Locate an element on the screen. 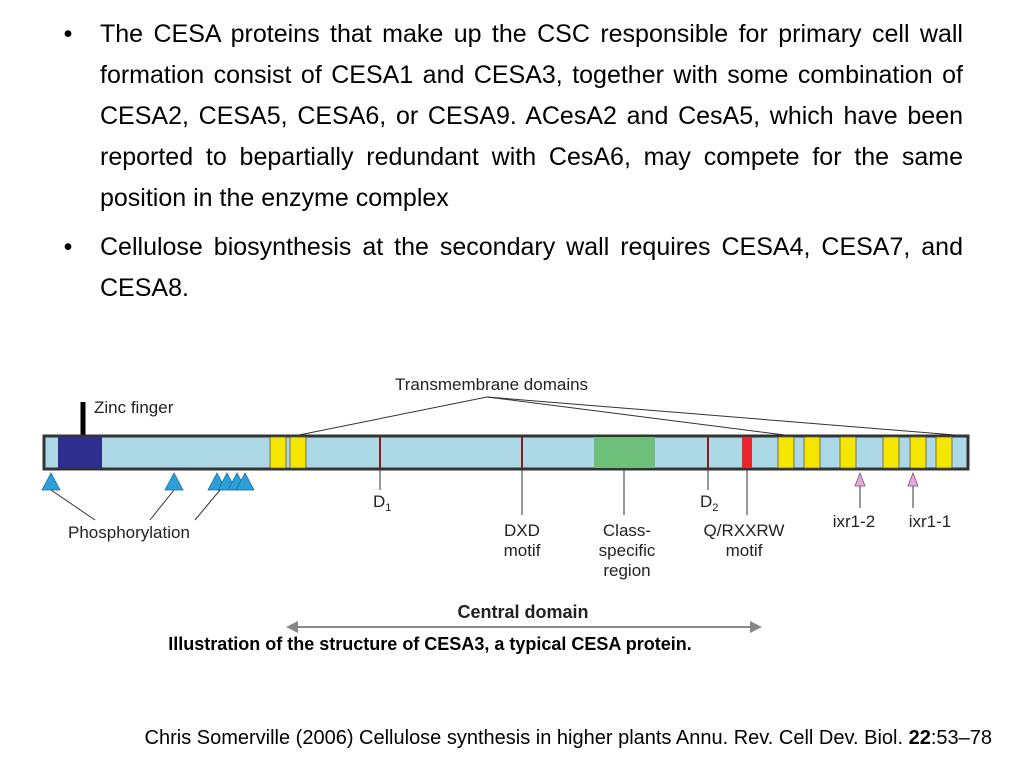 The width and height of the screenshot is (1024, 768). d2-letter: D is located at coordinates (706, 501).